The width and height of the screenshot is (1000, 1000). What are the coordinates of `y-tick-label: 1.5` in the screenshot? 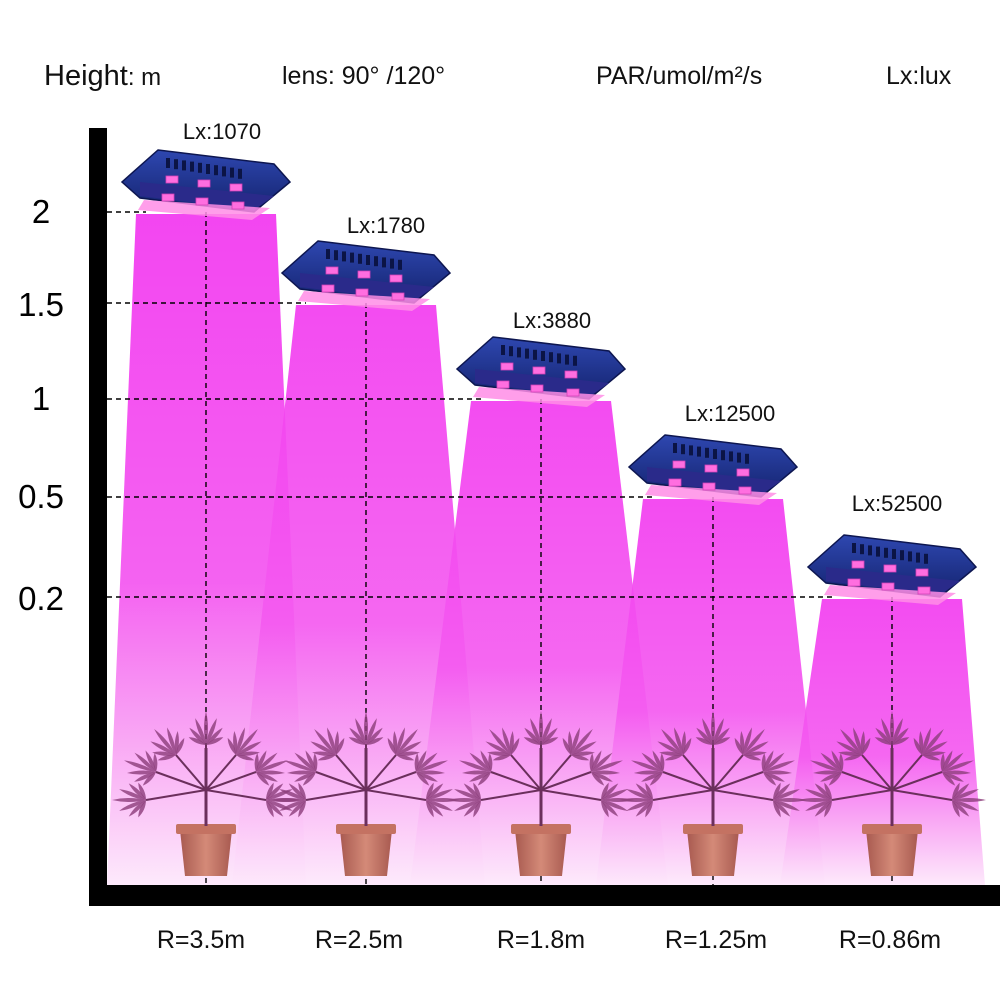 It's located at (41, 304).